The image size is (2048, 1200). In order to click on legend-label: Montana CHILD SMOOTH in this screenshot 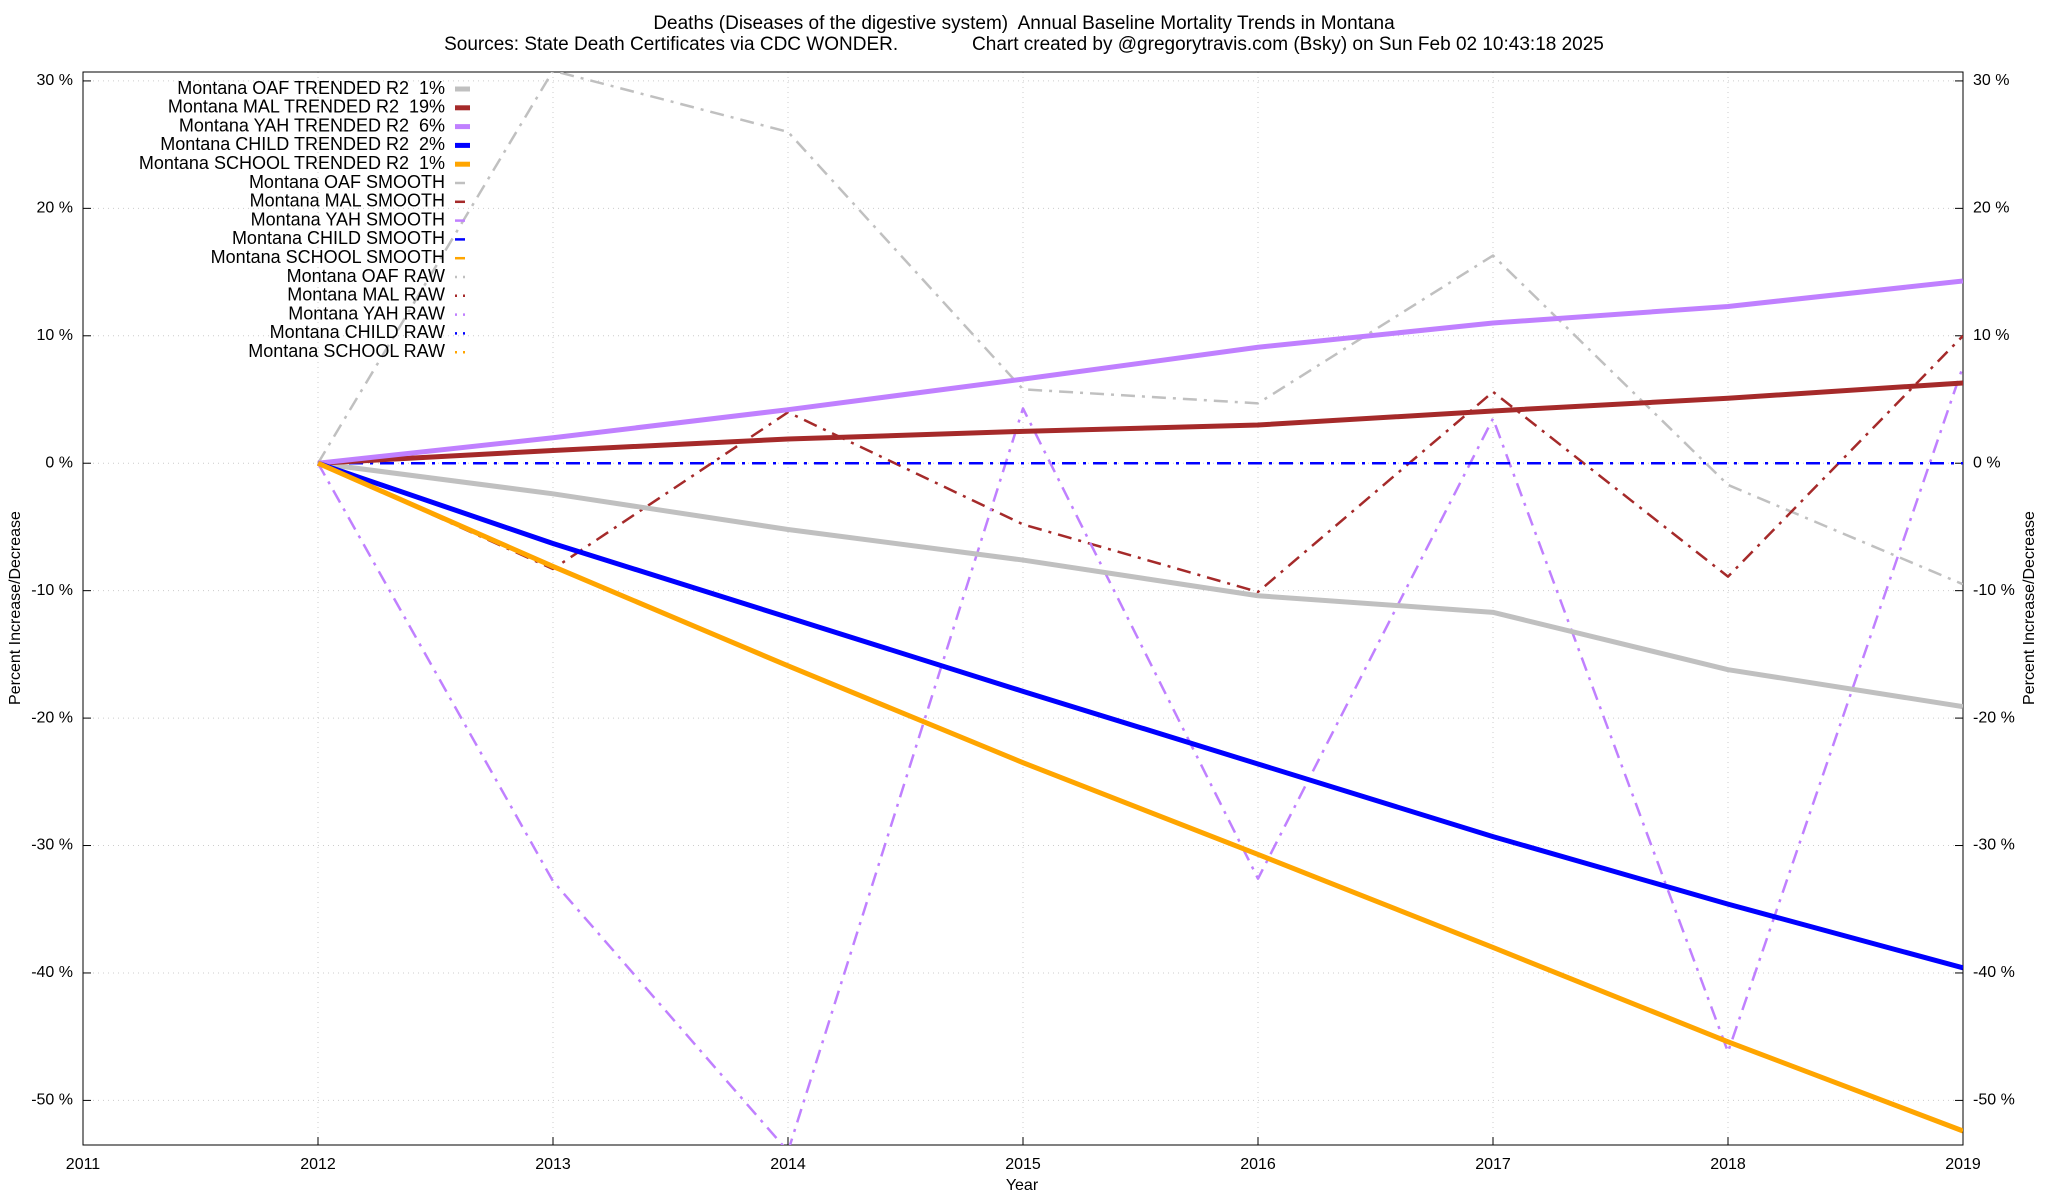, I will do `click(338, 238)`.